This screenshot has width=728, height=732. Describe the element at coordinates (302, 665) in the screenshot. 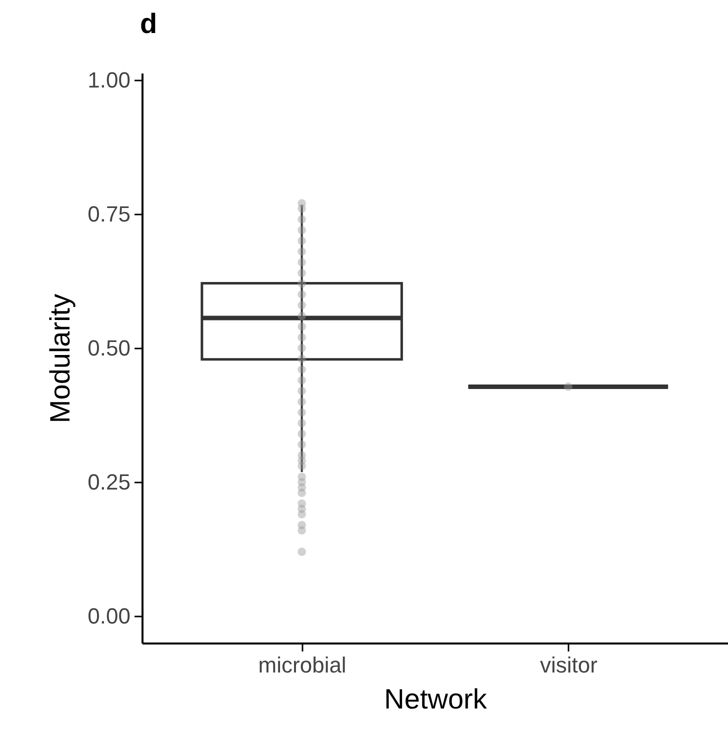

I see `x-tick-label: microbial` at that location.